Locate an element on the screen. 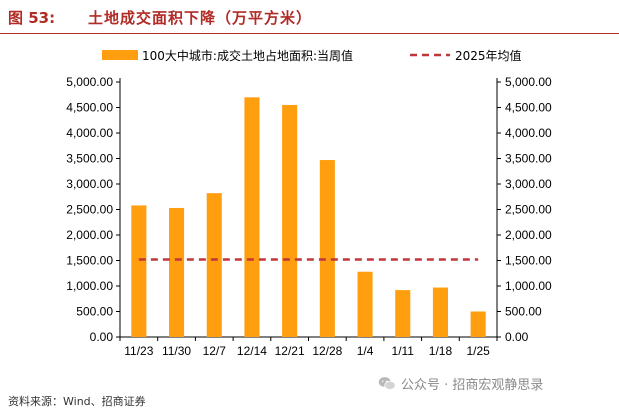 The image size is (619, 411). x-tick-label: 11/23 is located at coordinates (138, 351).